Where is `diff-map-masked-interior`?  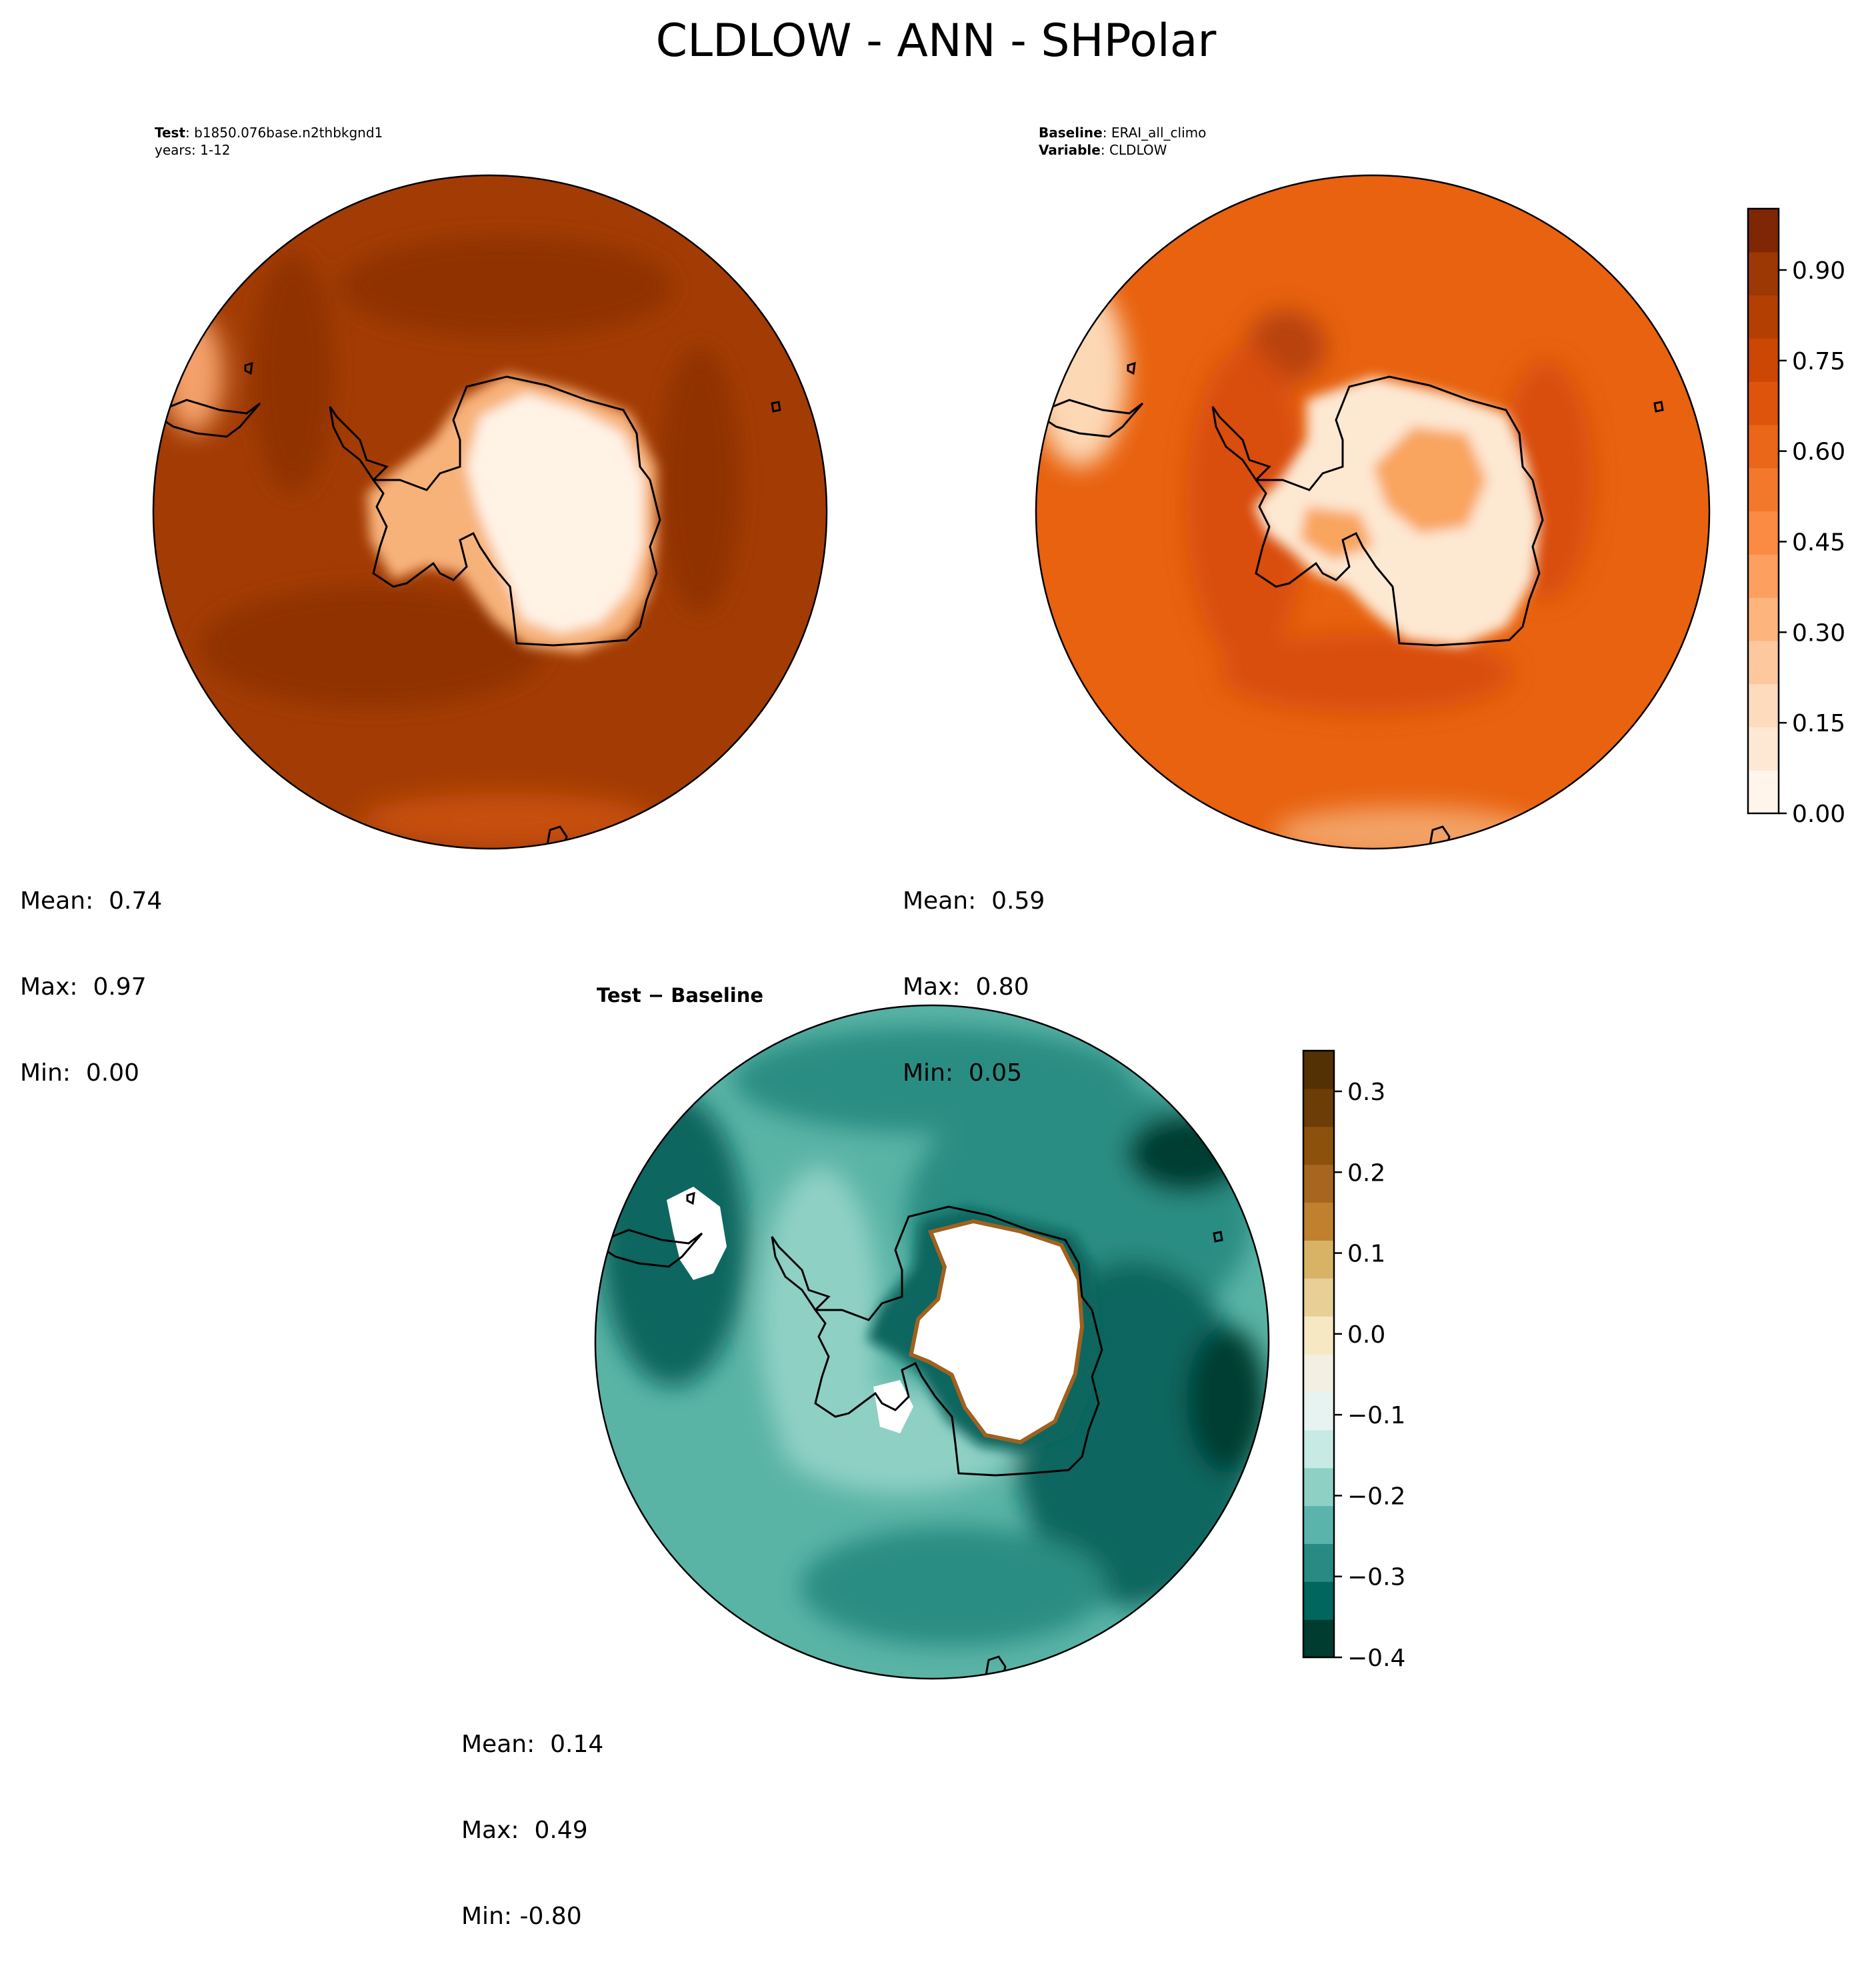 diff-map-masked-interior is located at coordinates (996, 1331).